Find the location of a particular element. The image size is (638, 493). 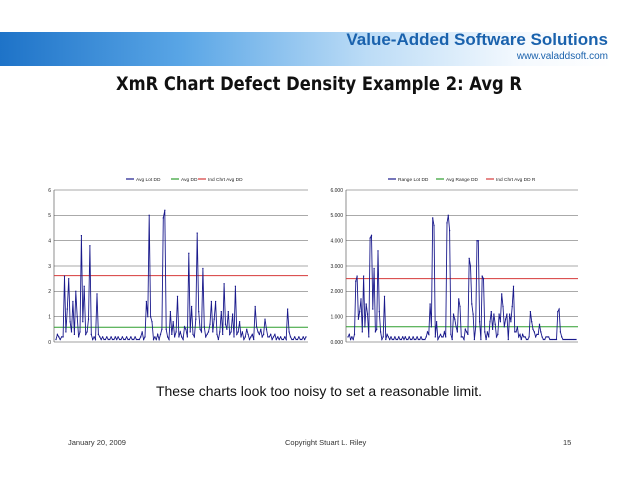

data-series-line is located at coordinates (181, 276).